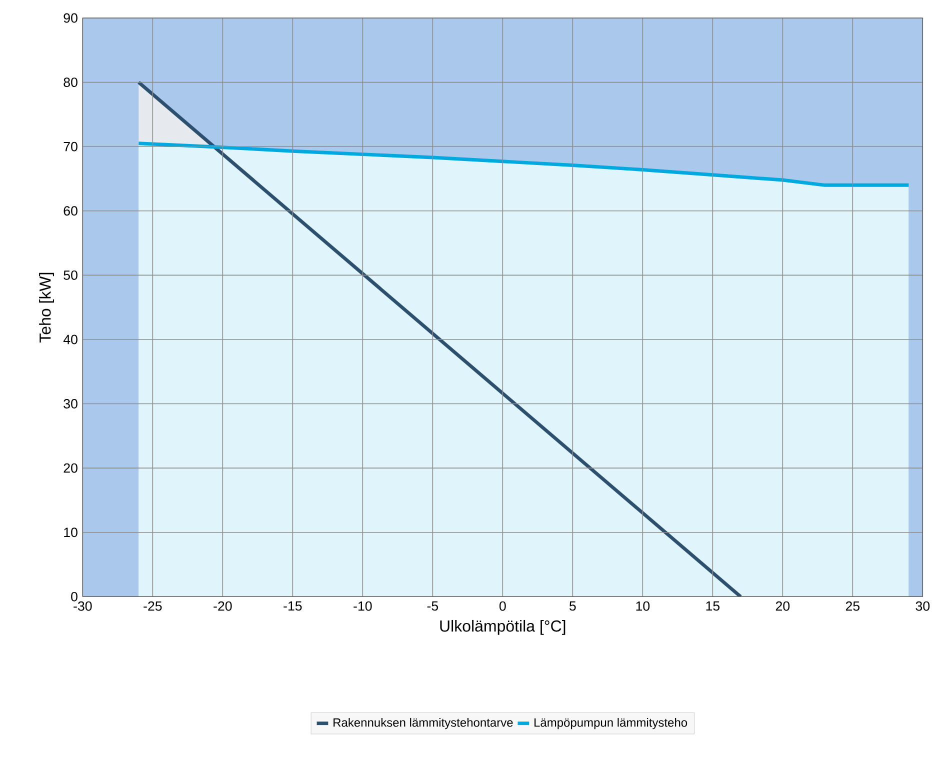 This screenshot has height=766, width=940. Describe the element at coordinates (74, 597) in the screenshot. I see `y-tick-label: 0` at that location.